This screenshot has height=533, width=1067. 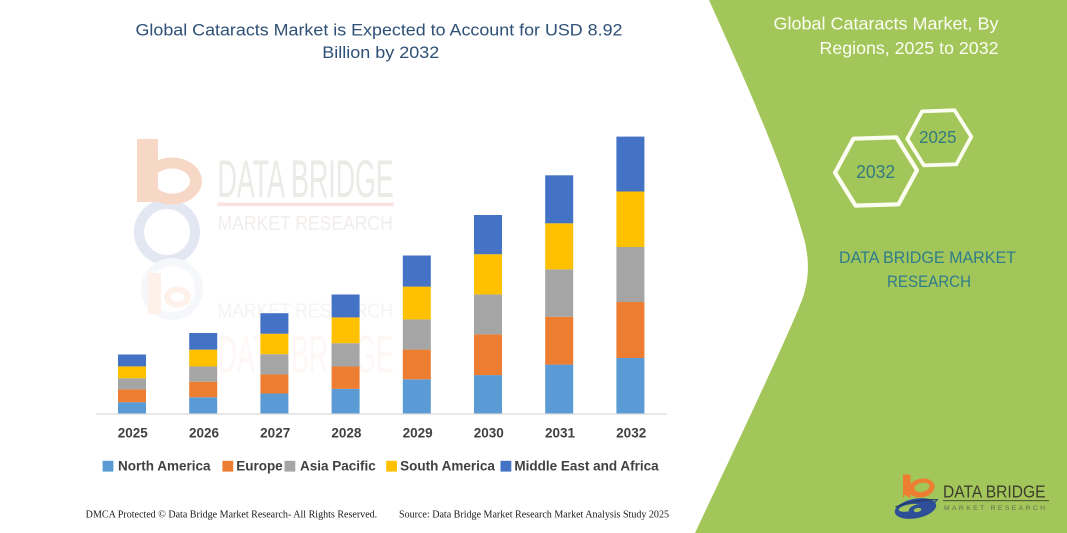 I want to click on svg-text: South America, so click(x=447, y=465).